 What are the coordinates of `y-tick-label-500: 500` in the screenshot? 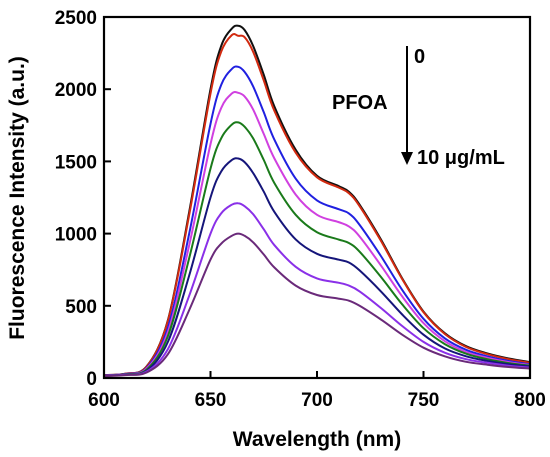 It's located at (81, 307).